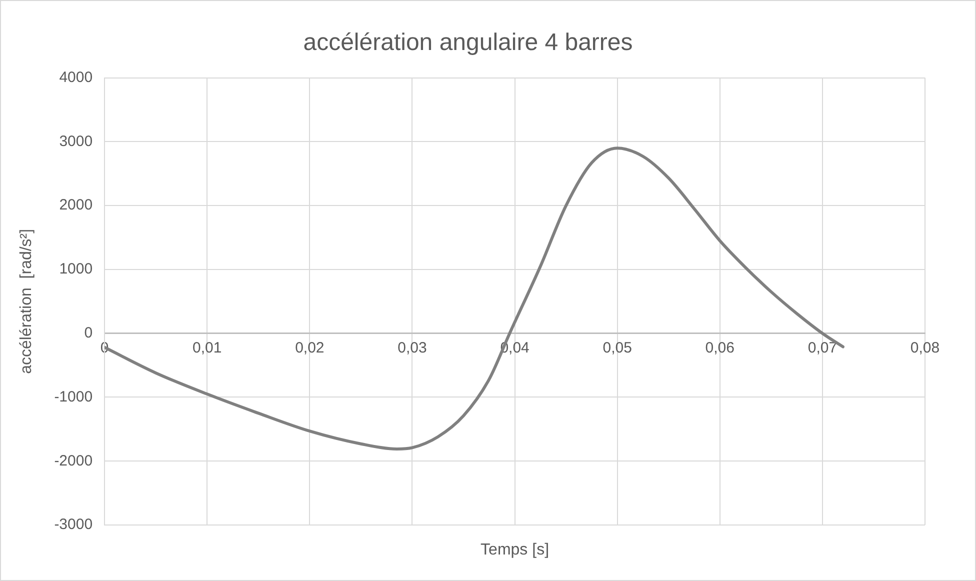 The height and width of the screenshot is (581, 976). Describe the element at coordinates (73, 525) in the screenshot. I see `y-tick-label: -3000` at that location.